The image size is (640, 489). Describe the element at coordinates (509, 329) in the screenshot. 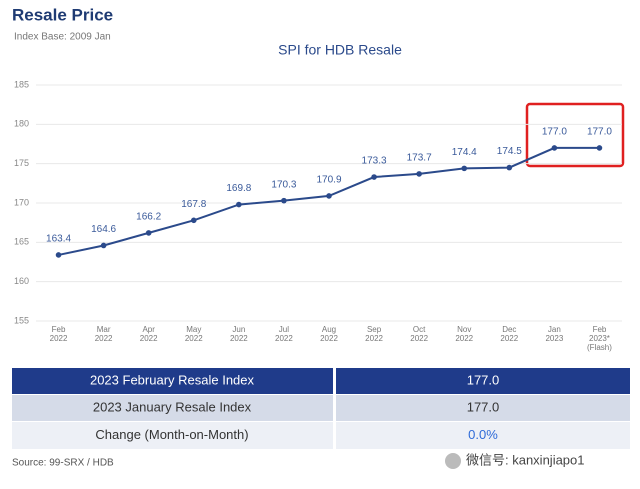

I see `x-tick-label: Dec` at that location.